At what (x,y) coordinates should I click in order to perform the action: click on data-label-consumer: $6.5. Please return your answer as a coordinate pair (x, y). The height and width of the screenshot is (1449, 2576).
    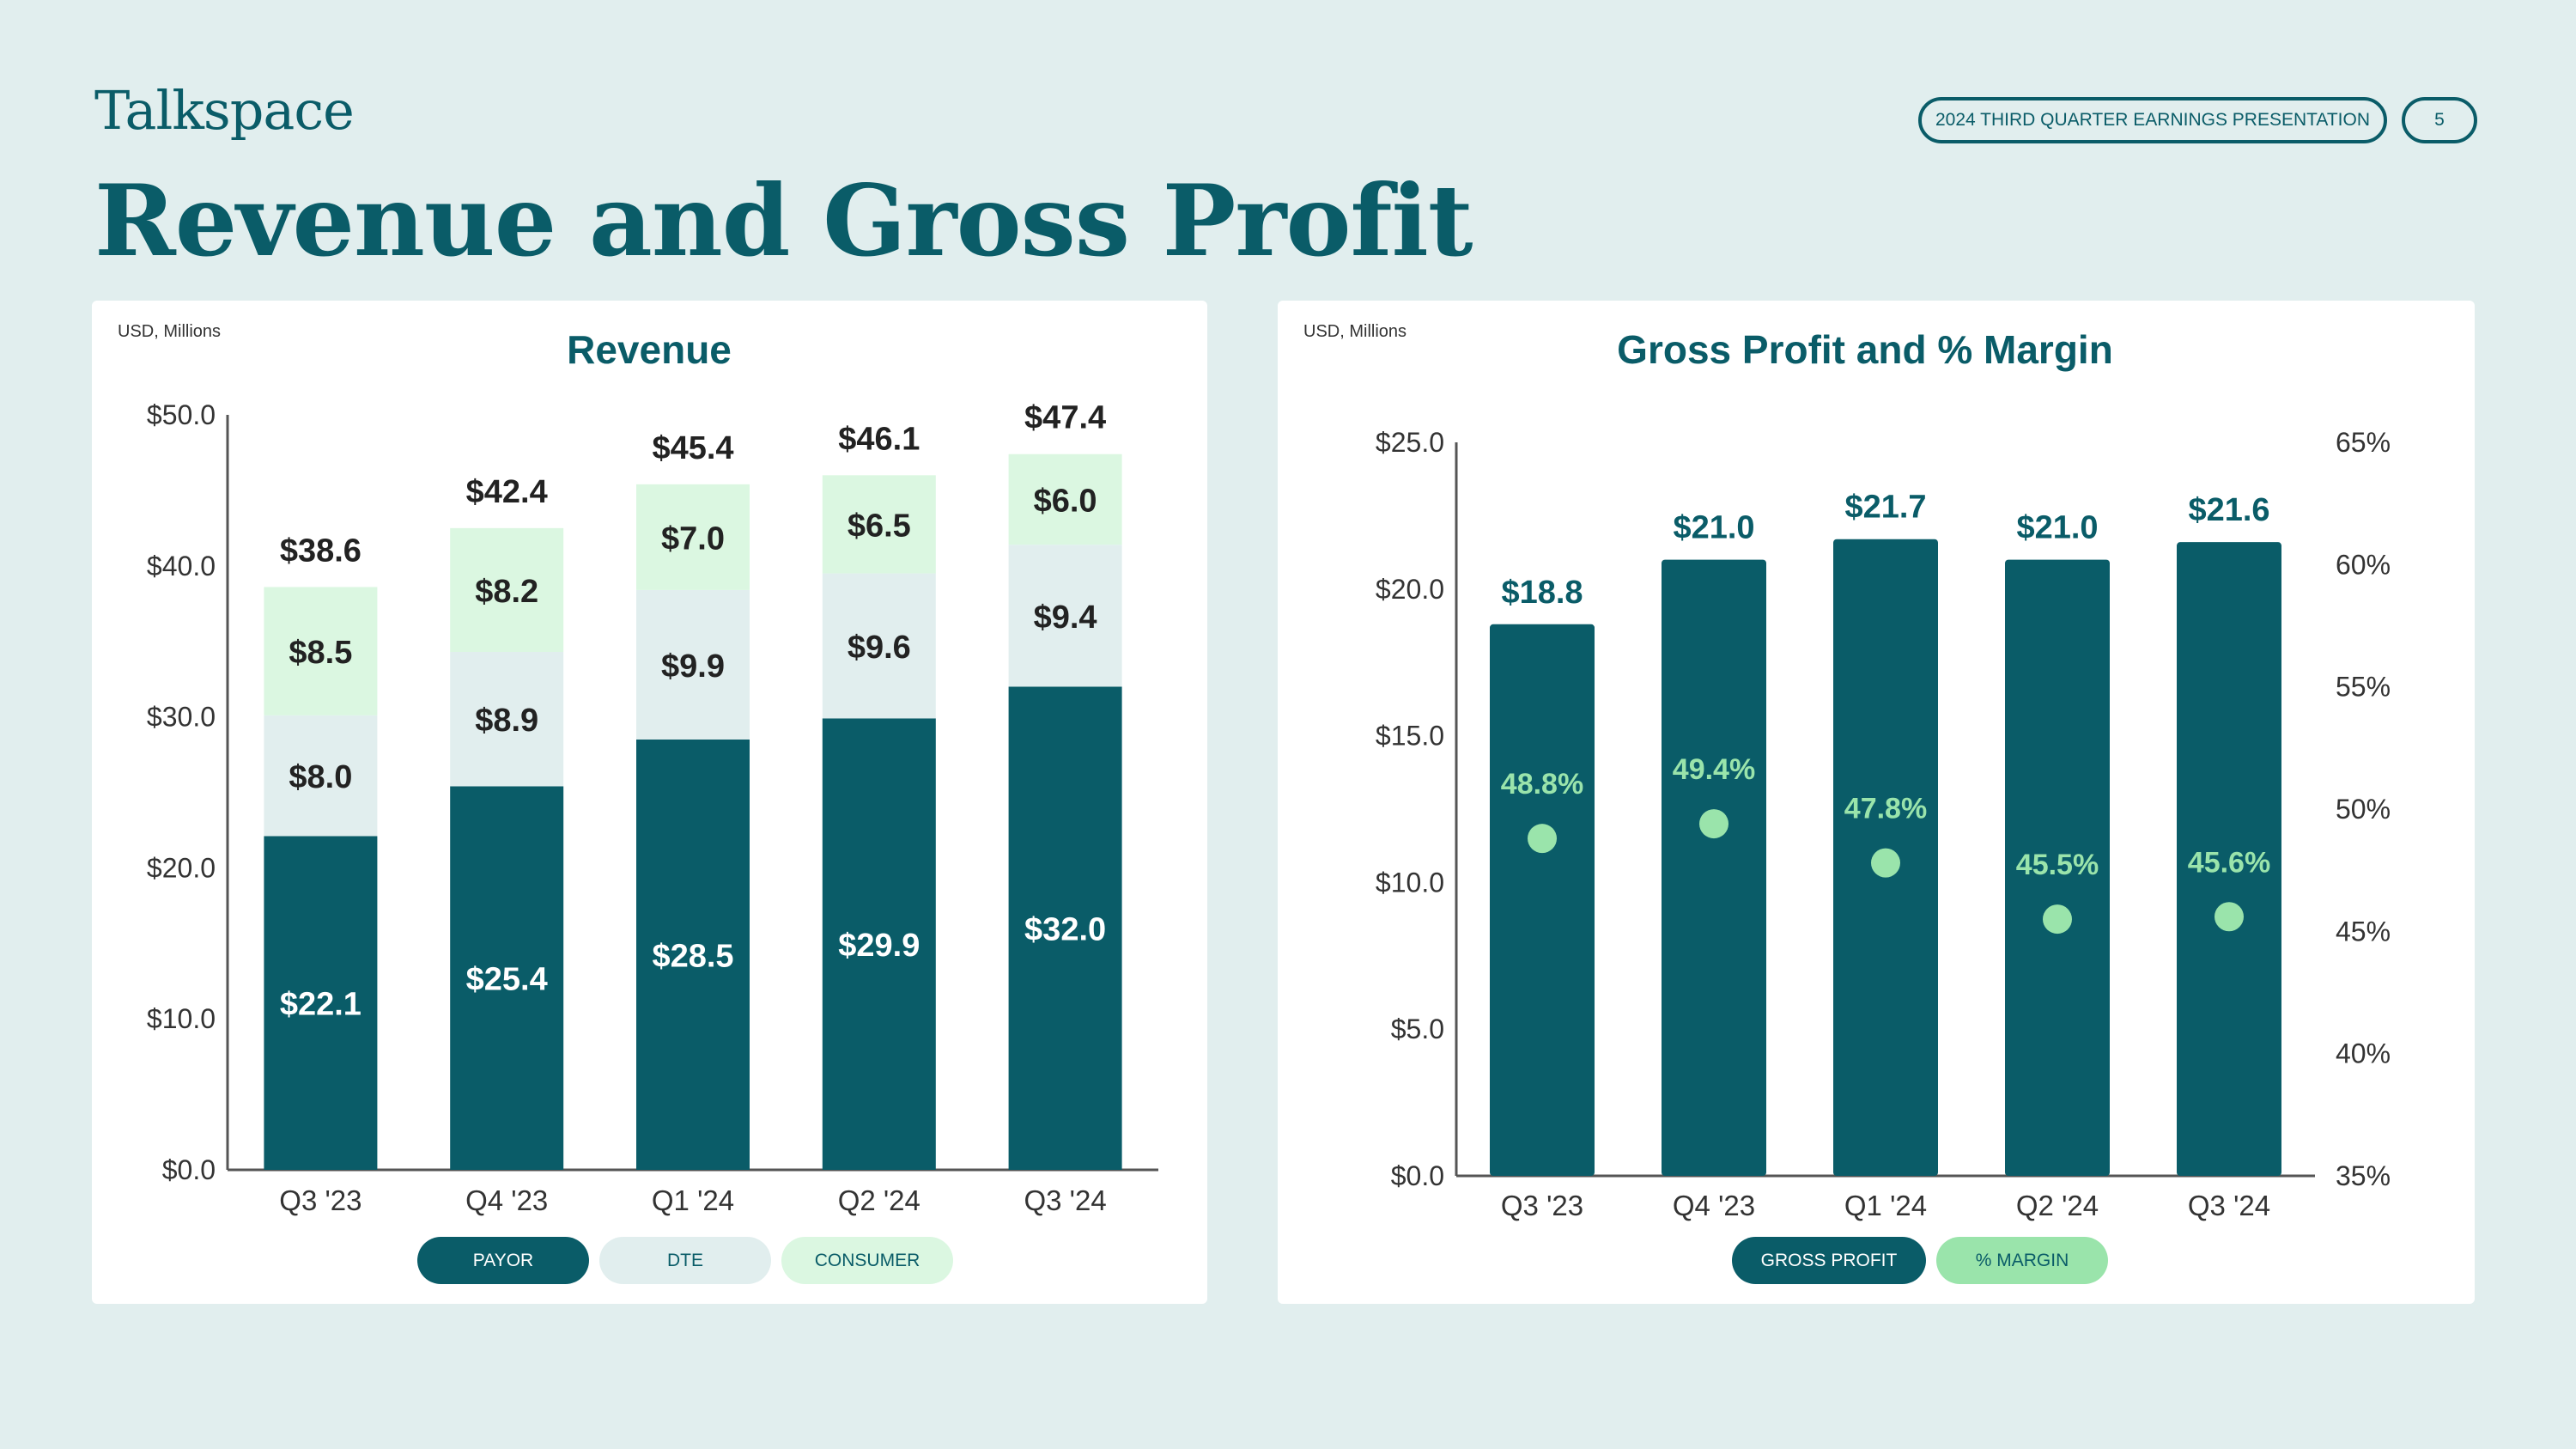
    Looking at the image, I should click on (879, 526).